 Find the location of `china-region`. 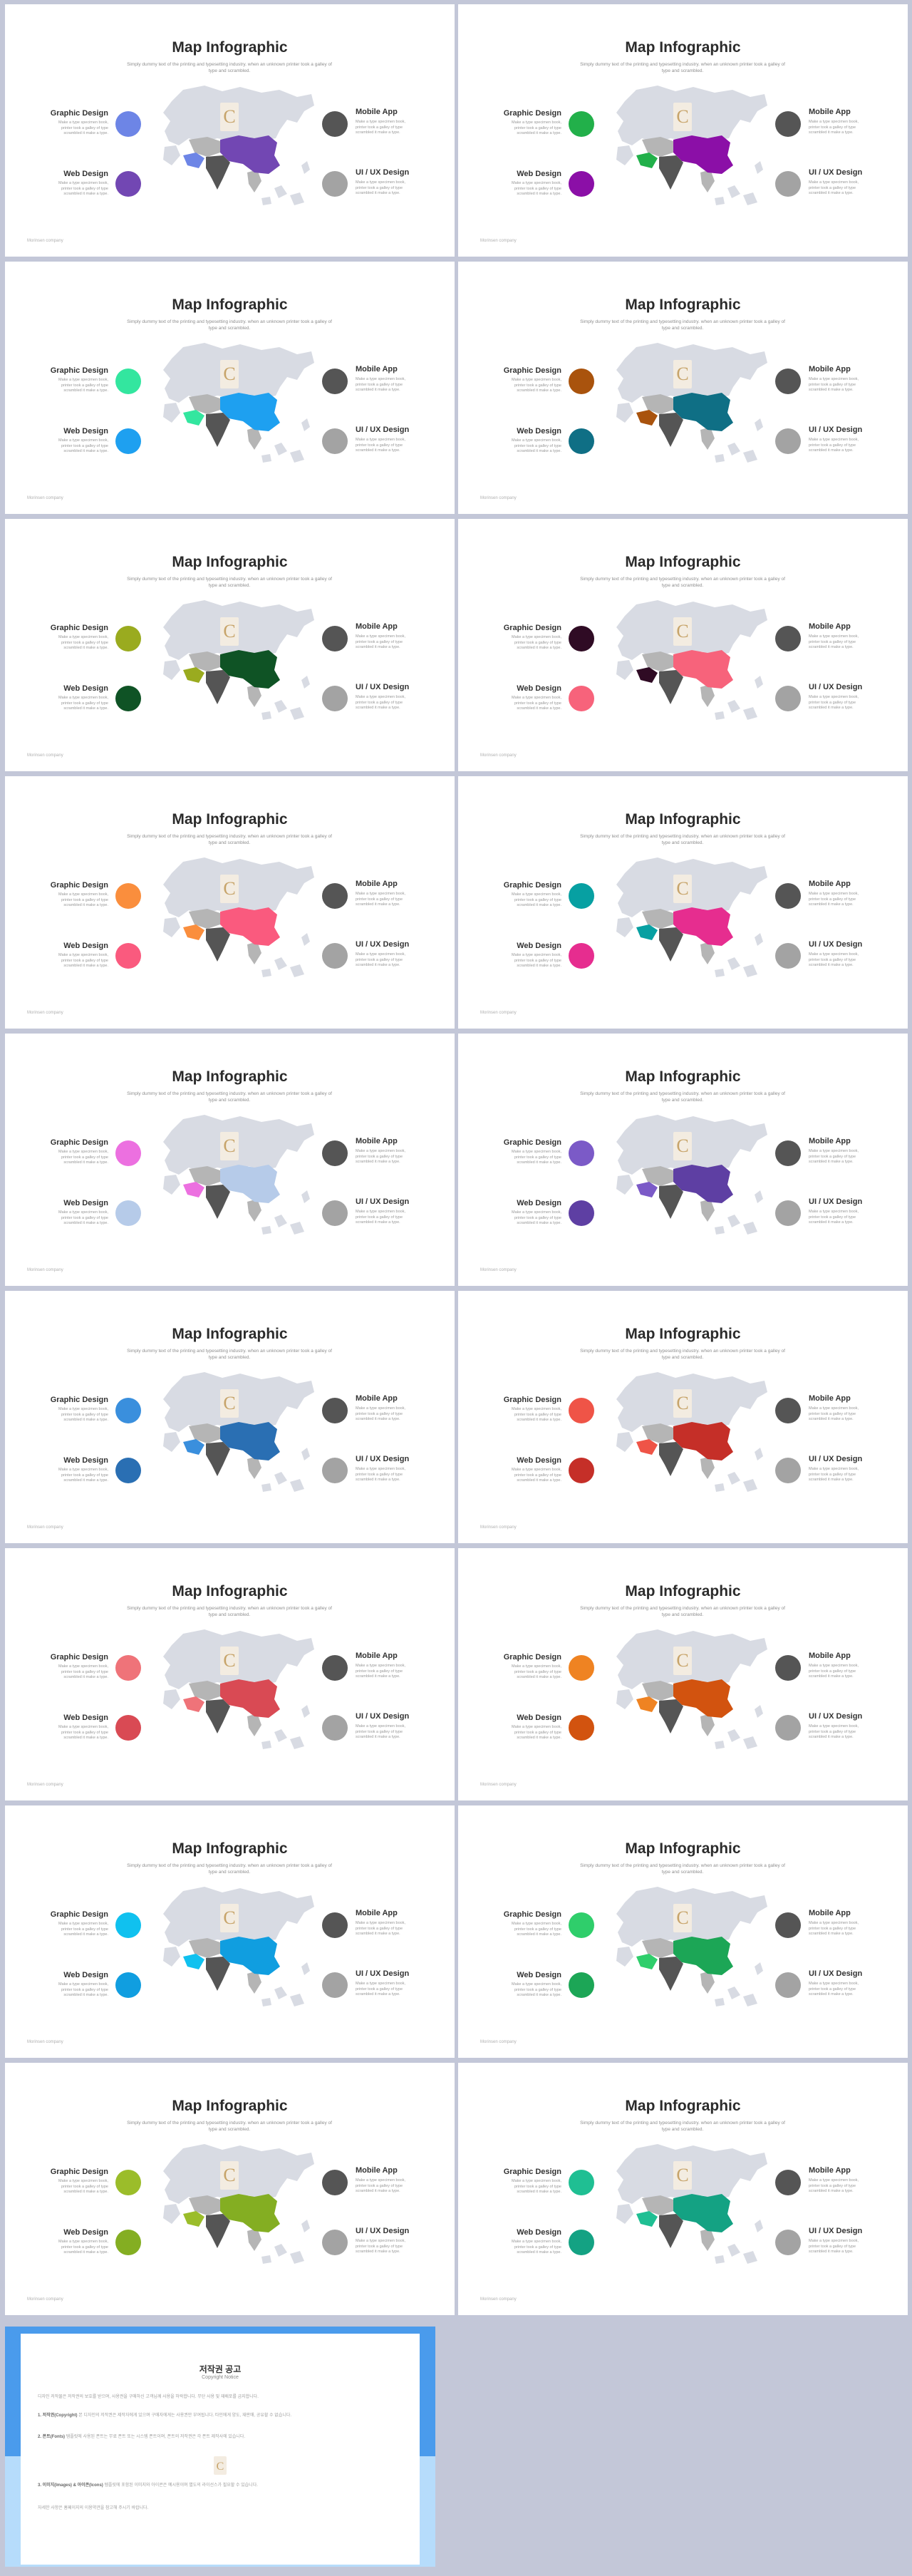

china-region is located at coordinates (703, 1956).